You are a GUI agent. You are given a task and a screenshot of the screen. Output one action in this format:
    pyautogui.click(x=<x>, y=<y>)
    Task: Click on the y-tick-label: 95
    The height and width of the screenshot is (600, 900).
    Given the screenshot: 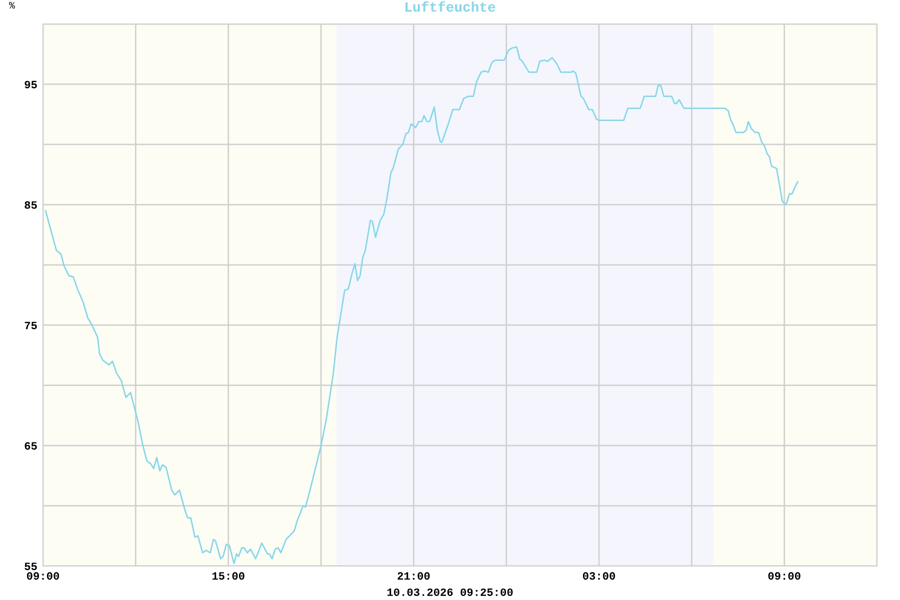 What is the action you would take?
    pyautogui.click(x=30, y=84)
    